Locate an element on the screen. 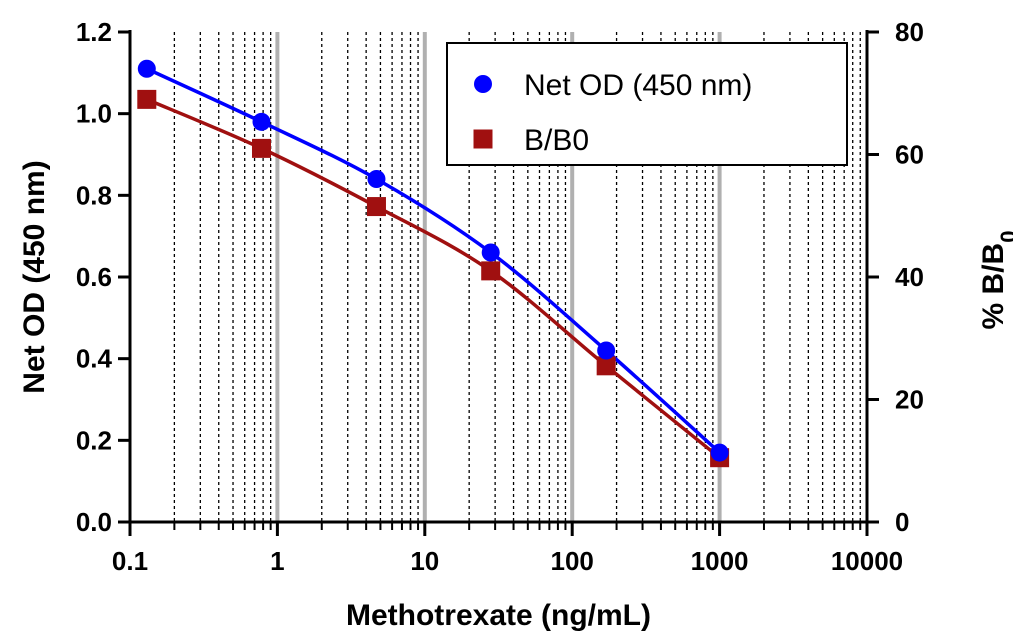 The width and height of the screenshot is (1013, 637). x-axis-title: Methotrexate (ng/mL) is located at coordinates (498, 615).